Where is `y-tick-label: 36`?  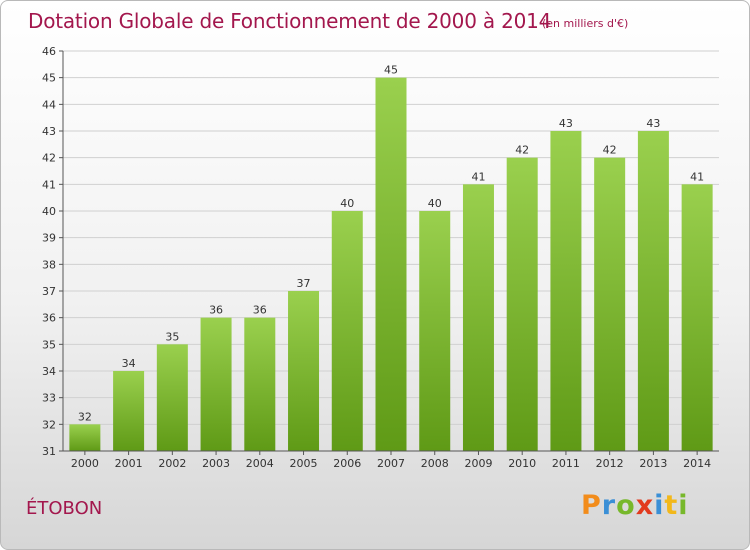 y-tick-label: 36 is located at coordinates (49, 318).